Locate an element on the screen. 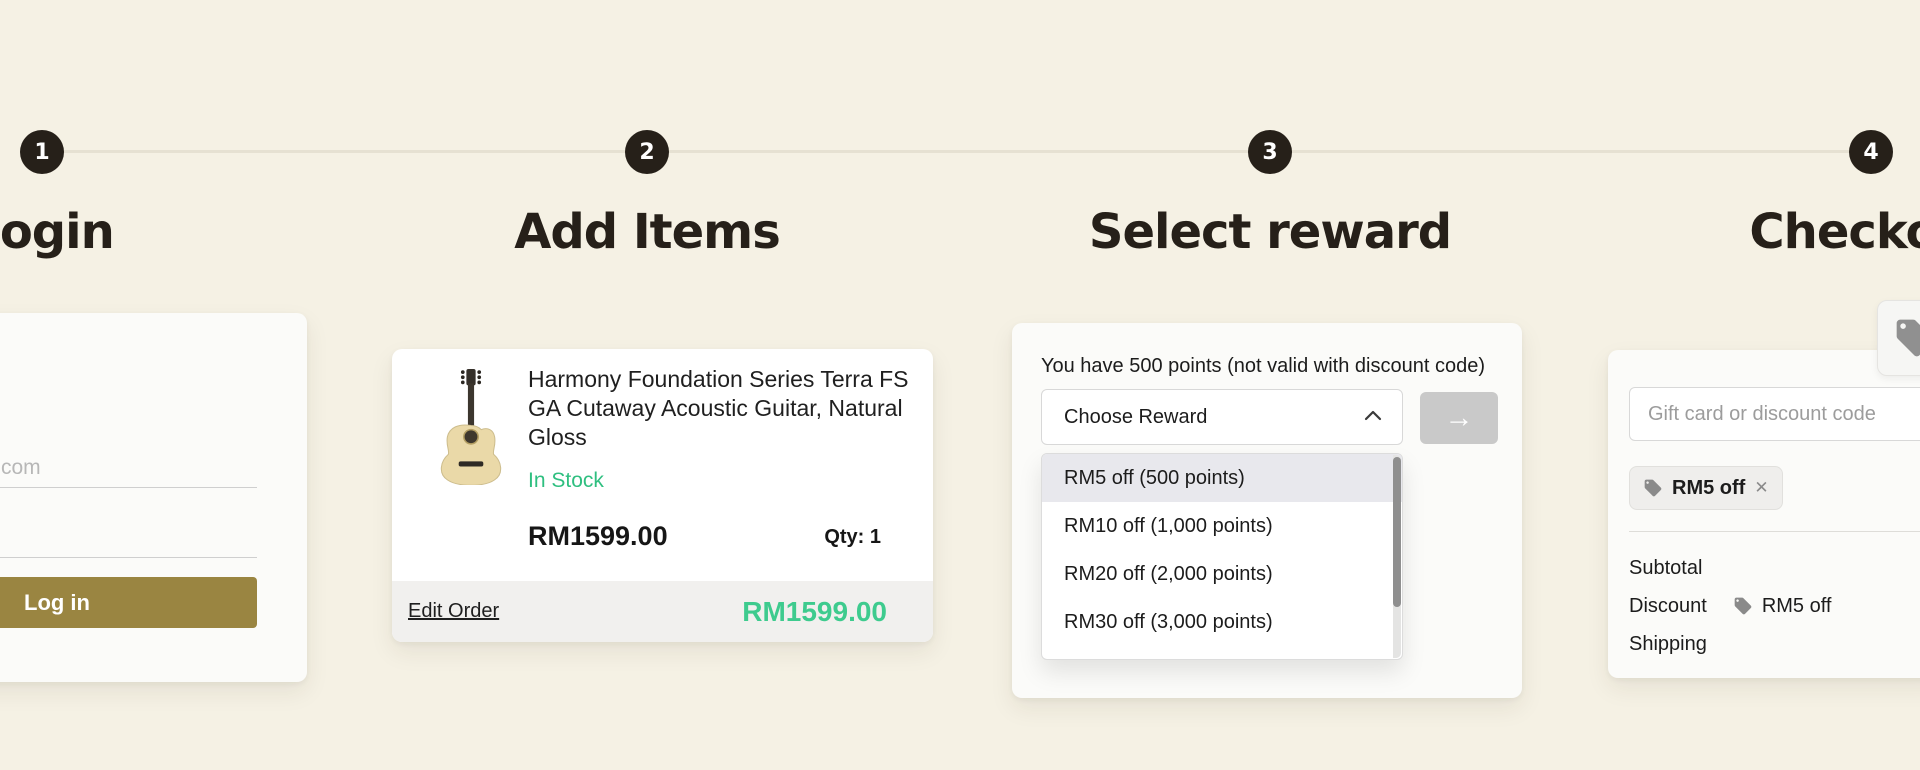 Image resolution: width=1920 pixels, height=770 pixels. stock-status: In Stock is located at coordinates (566, 480).